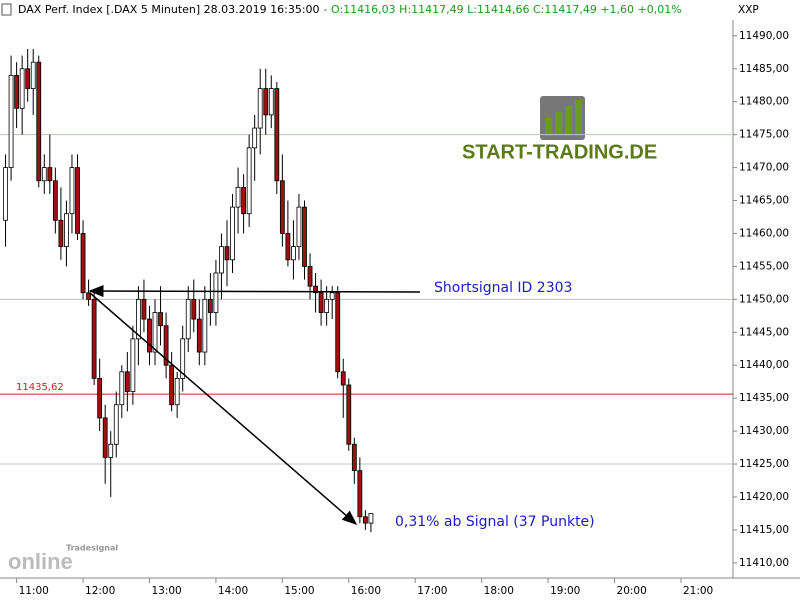  I want to click on x-tick-label: 20:00, so click(632, 591).